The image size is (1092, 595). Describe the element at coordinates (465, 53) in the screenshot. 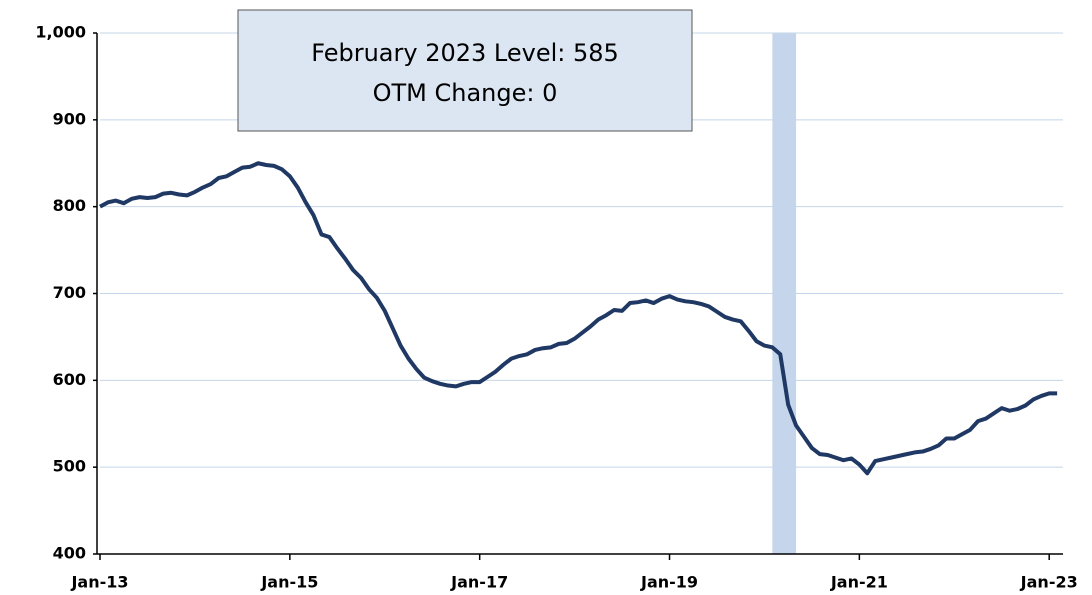

I see `annotation: February 2023 Level: 585` at that location.